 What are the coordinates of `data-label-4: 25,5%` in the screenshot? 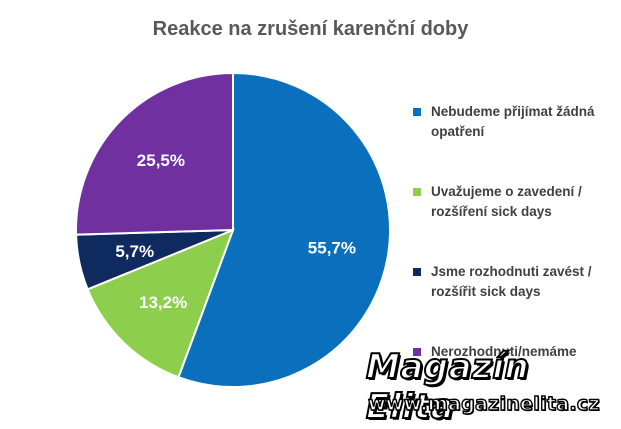 It's located at (161, 160).